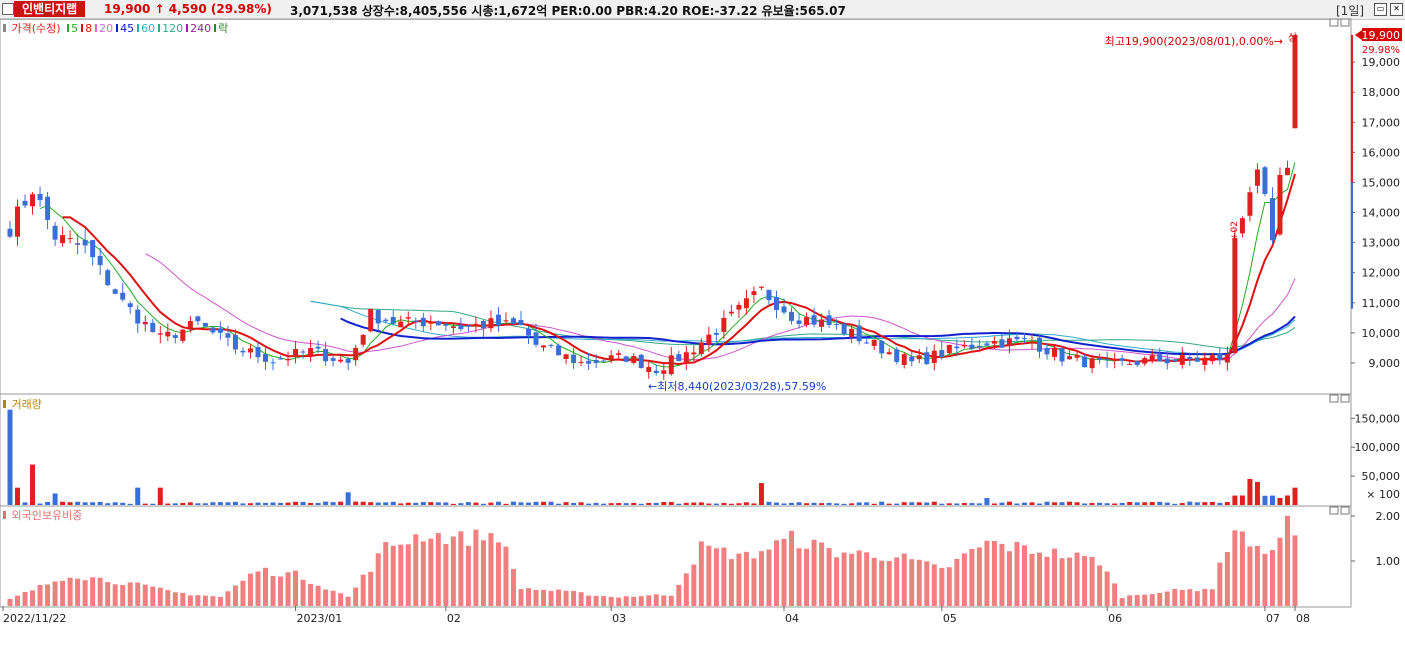 This screenshot has width=1405, height=648. Describe the element at coordinates (4, 28) in the screenshot. I see `panel-handle-icon` at that location.